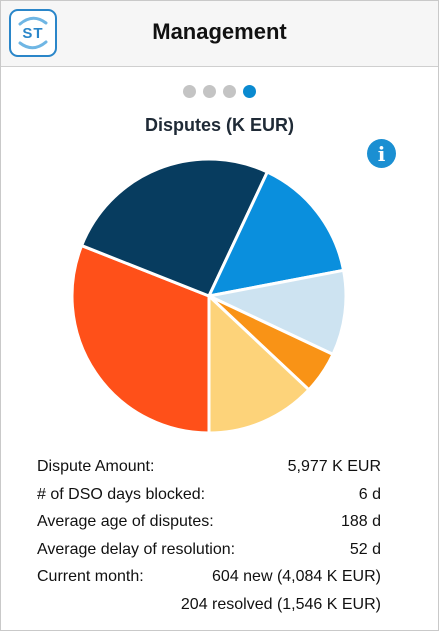 The width and height of the screenshot is (439, 631). I want to click on stat-row: Current month: 604 new (4,084 K EUR), so click(209, 580).